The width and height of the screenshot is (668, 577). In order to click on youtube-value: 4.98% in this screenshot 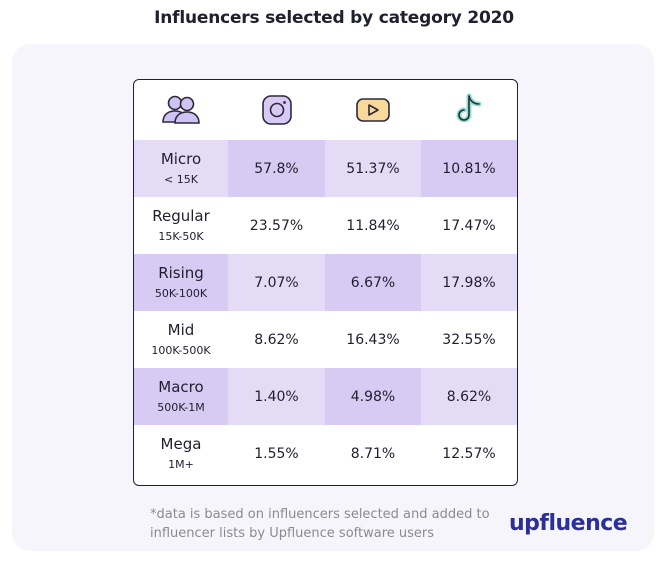, I will do `click(373, 396)`.